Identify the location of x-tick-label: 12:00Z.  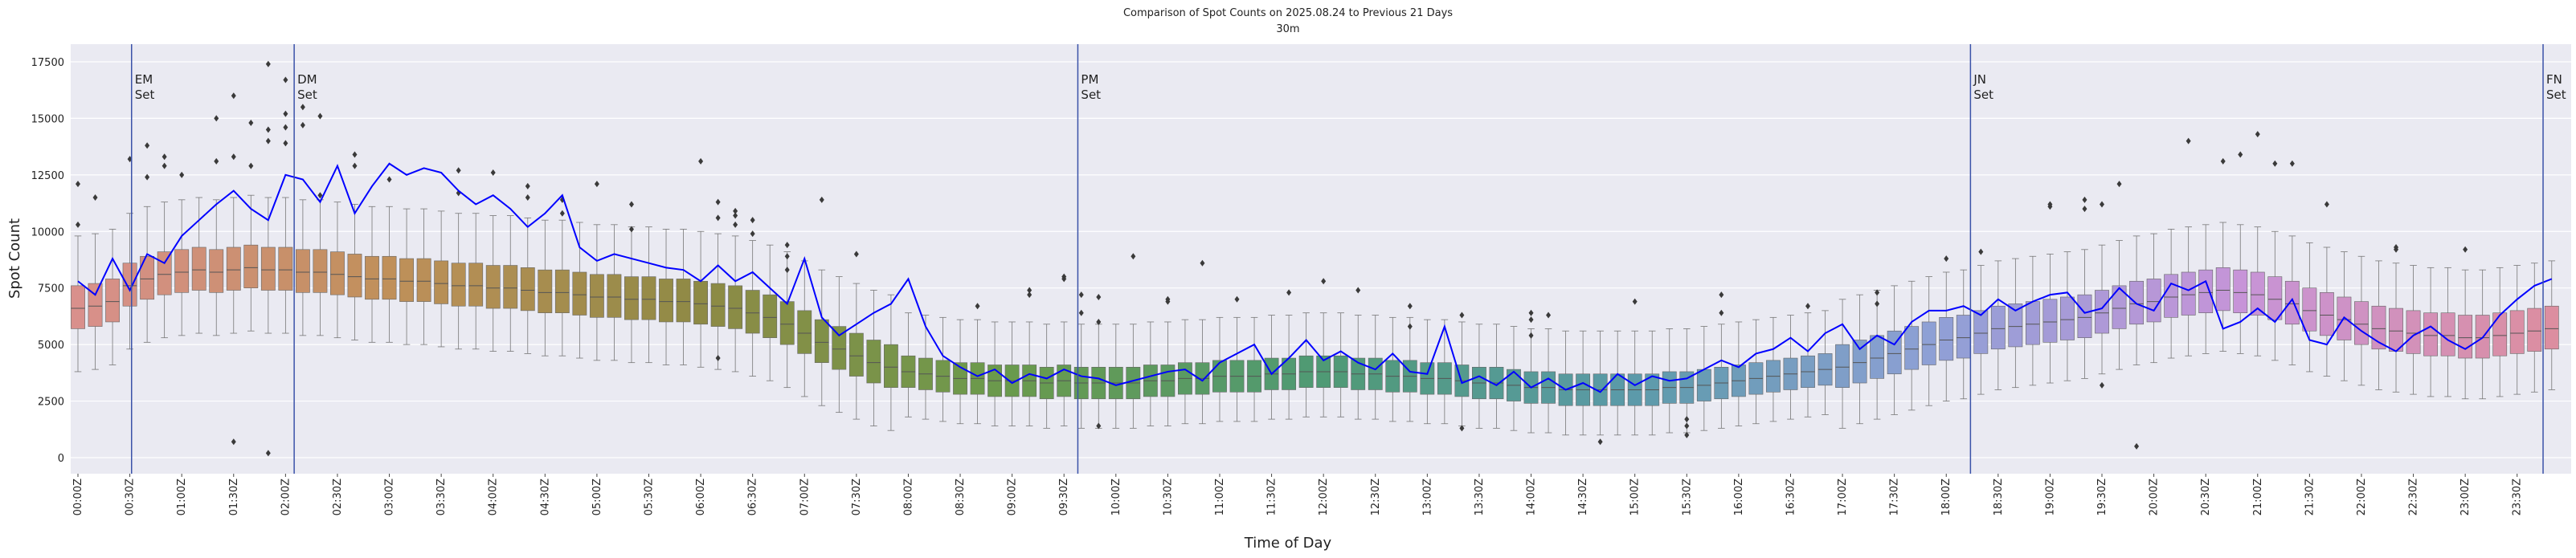
(1324, 497).